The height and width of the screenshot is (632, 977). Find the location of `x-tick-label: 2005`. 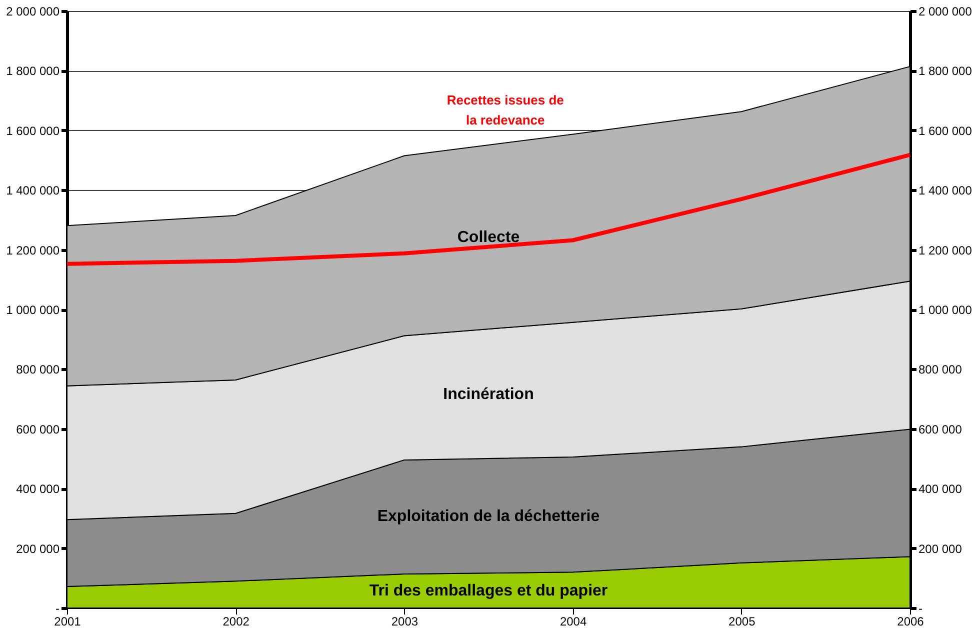

x-tick-label: 2005 is located at coordinates (742, 621).